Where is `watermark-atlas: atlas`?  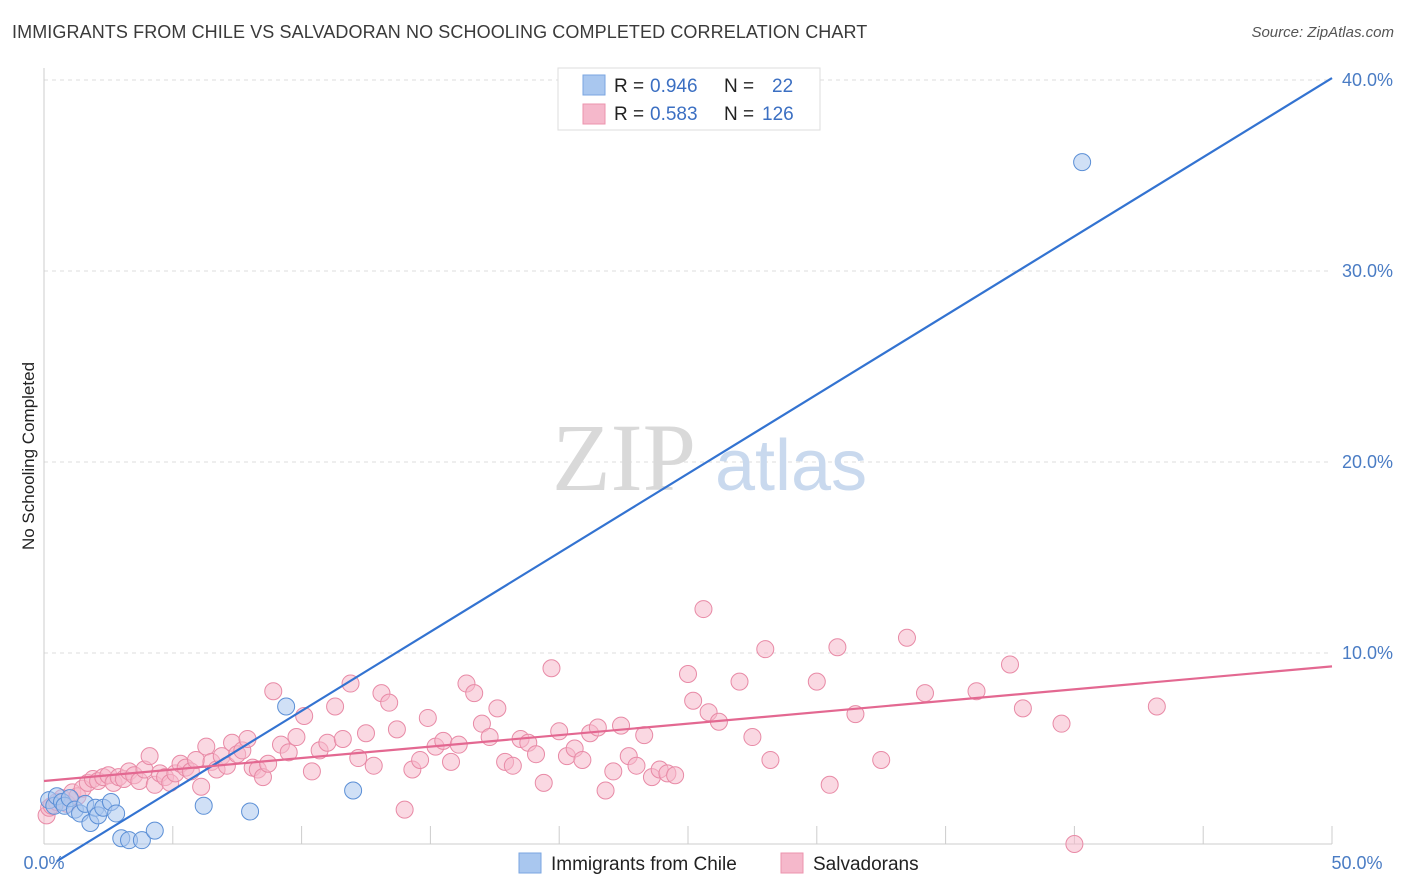
watermark-atlas: atlas is located at coordinates (791, 466).